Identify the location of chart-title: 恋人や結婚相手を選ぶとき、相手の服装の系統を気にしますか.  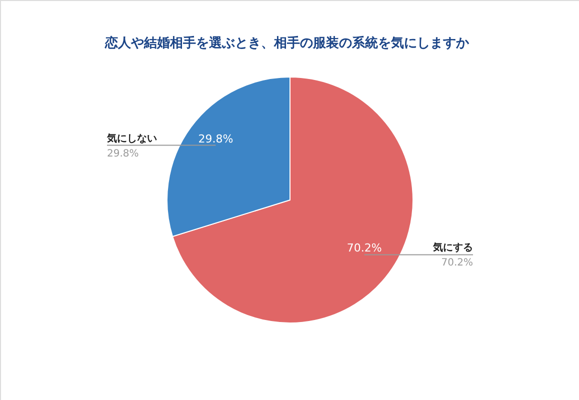
(287, 43).